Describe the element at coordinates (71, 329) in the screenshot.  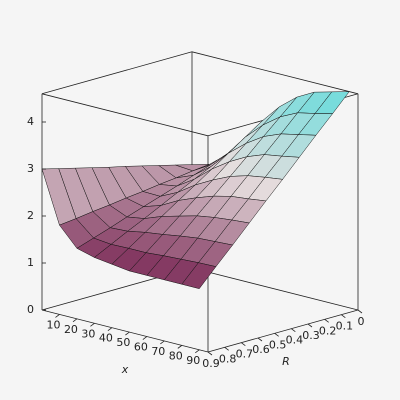
I see `x-tick-label: 20` at that location.